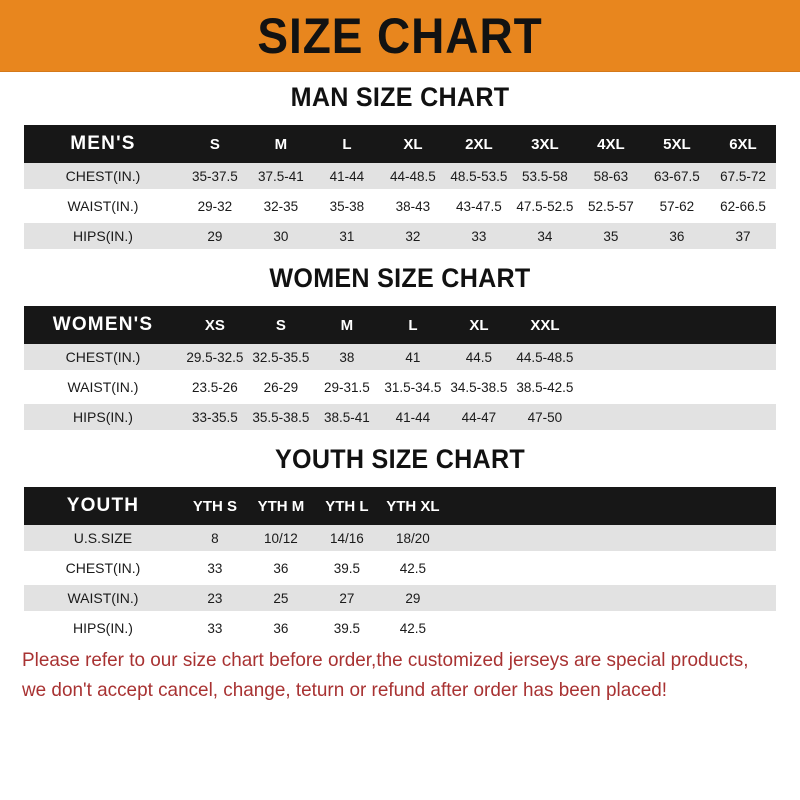  I want to click on cell-women-2-5: 47-50, so click(544, 417).